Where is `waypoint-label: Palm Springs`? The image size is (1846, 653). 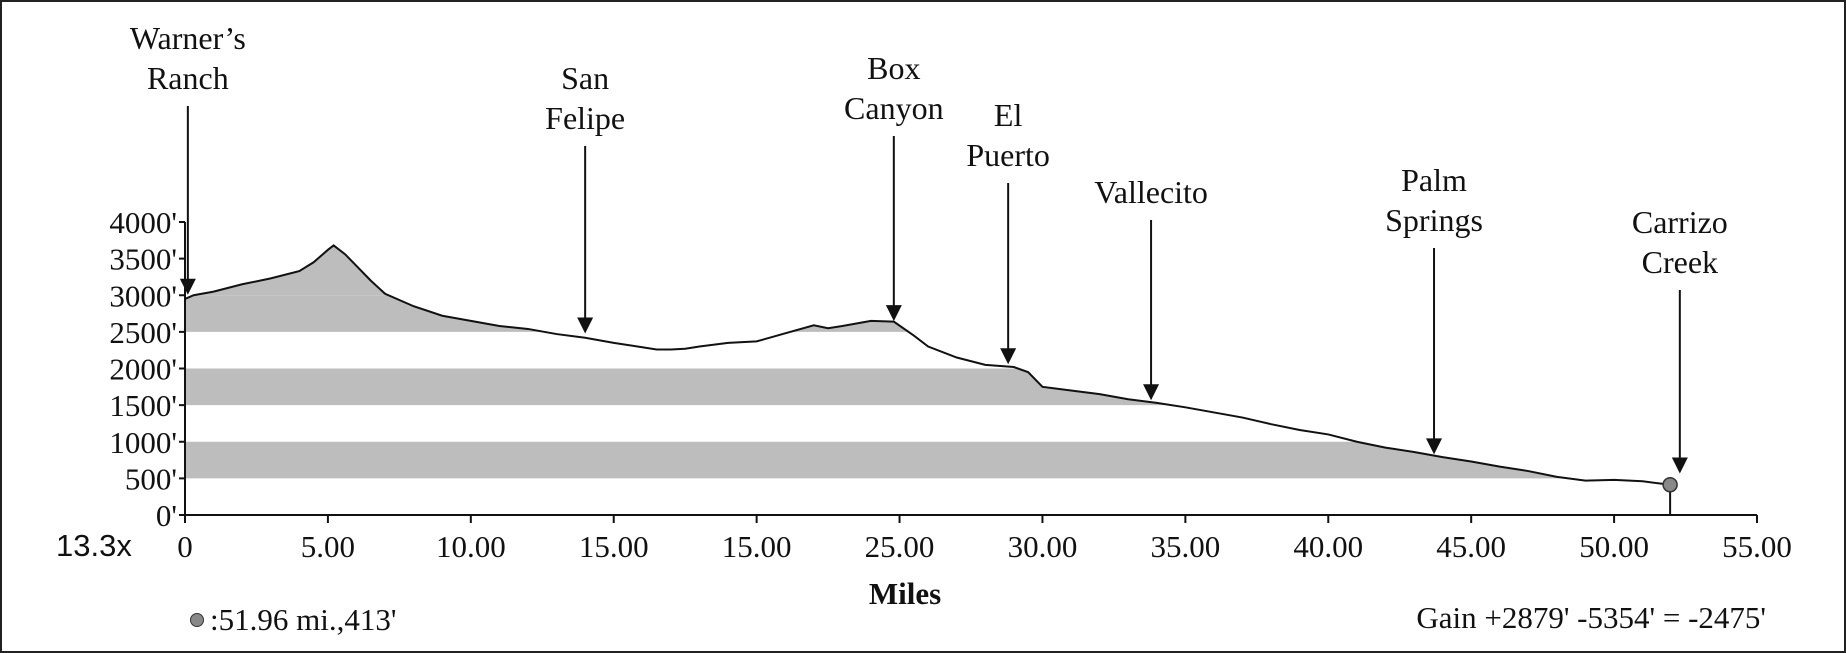
waypoint-label: Palm Springs is located at coordinates (1434, 200).